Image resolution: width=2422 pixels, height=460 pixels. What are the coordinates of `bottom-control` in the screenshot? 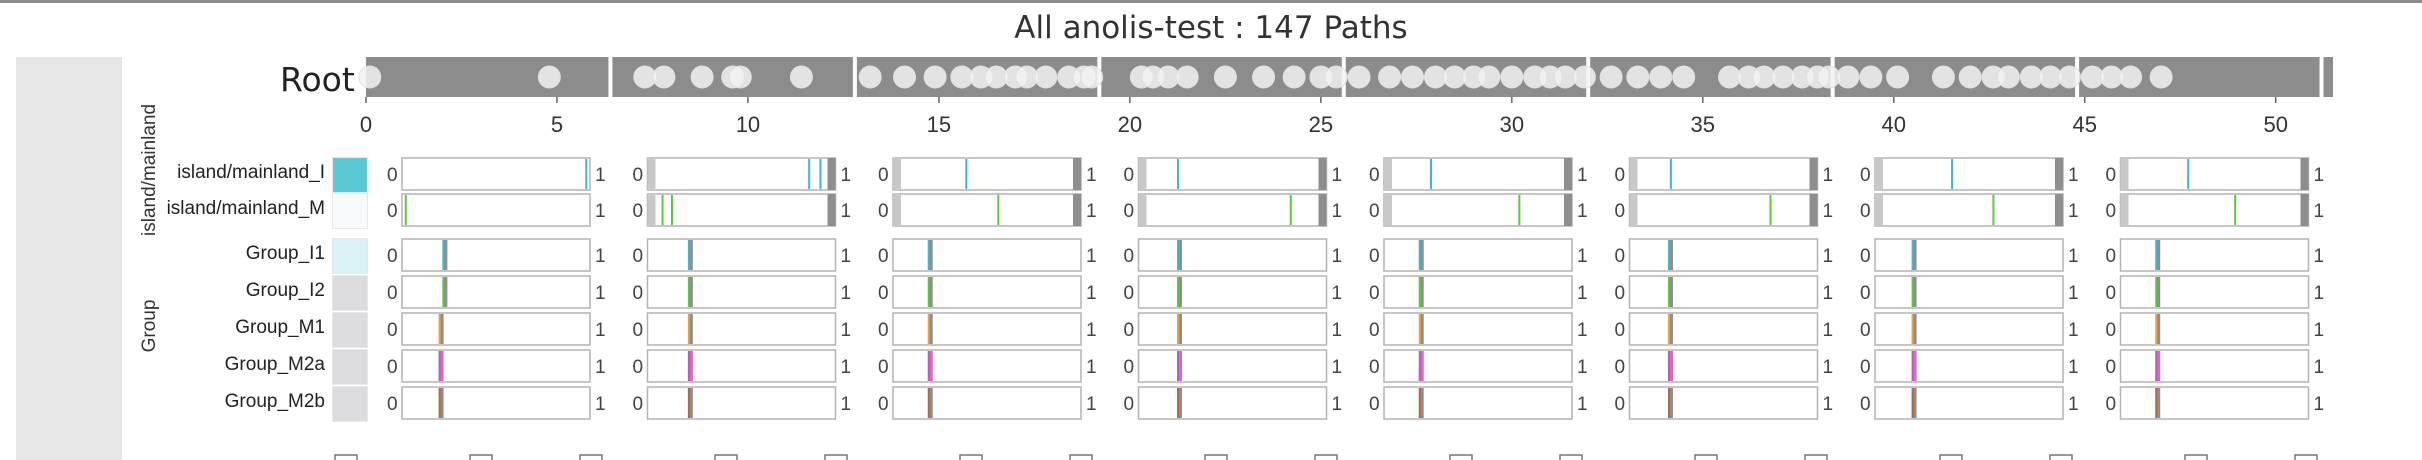 It's located at (1081, 457).